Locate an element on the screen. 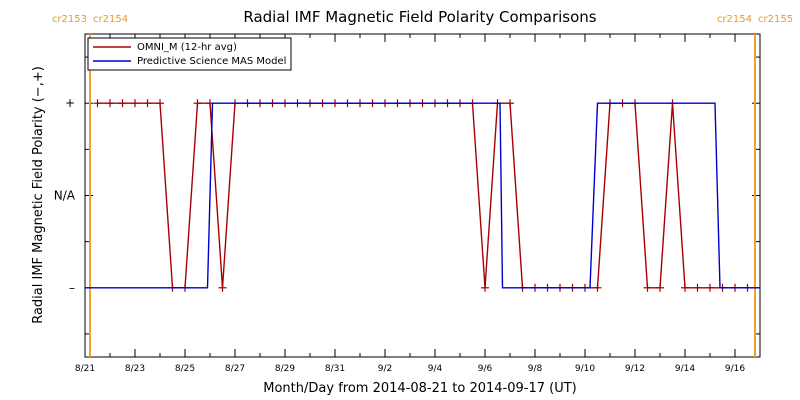  carrington-label-before: cr2153 is located at coordinates (69, 19).